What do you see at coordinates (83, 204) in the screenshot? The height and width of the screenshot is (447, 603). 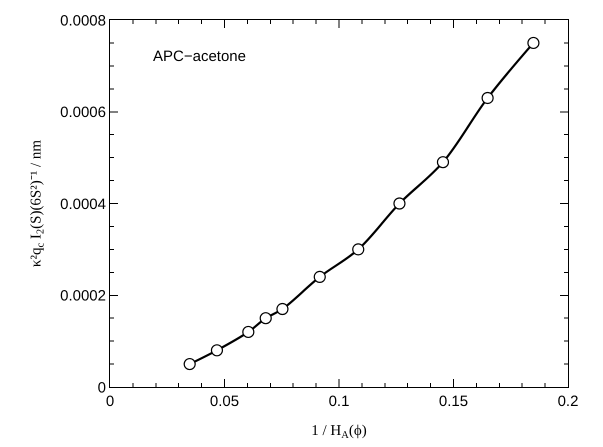 I see `y-tick-label: 0.0004` at bounding box center [83, 204].